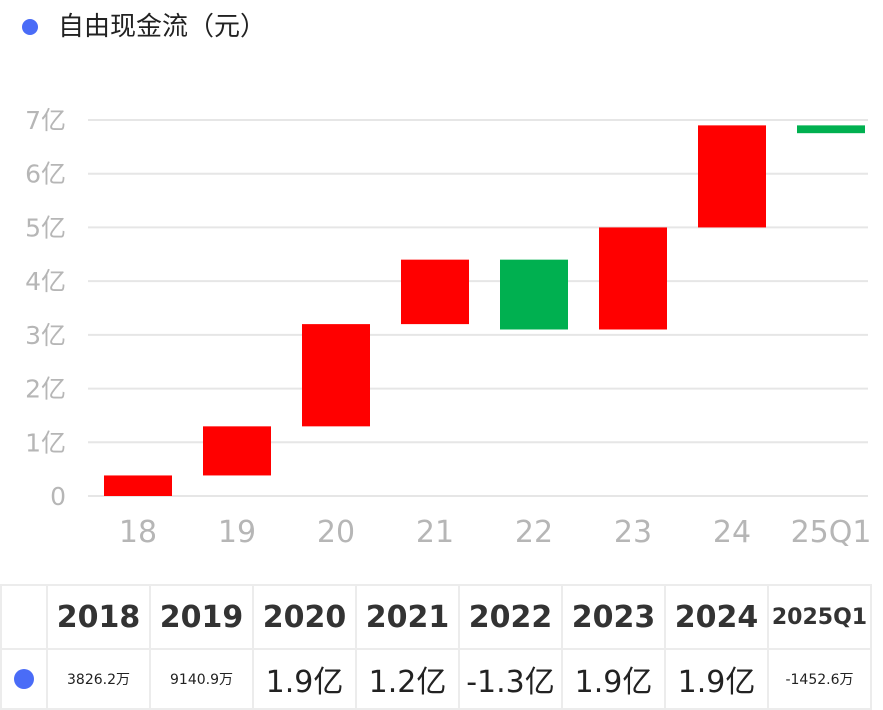 The image size is (883, 710). What do you see at coordinates (237, 532) in the screenshot?
I see `x-tick-label: 19` at bounding box center [237, 532].